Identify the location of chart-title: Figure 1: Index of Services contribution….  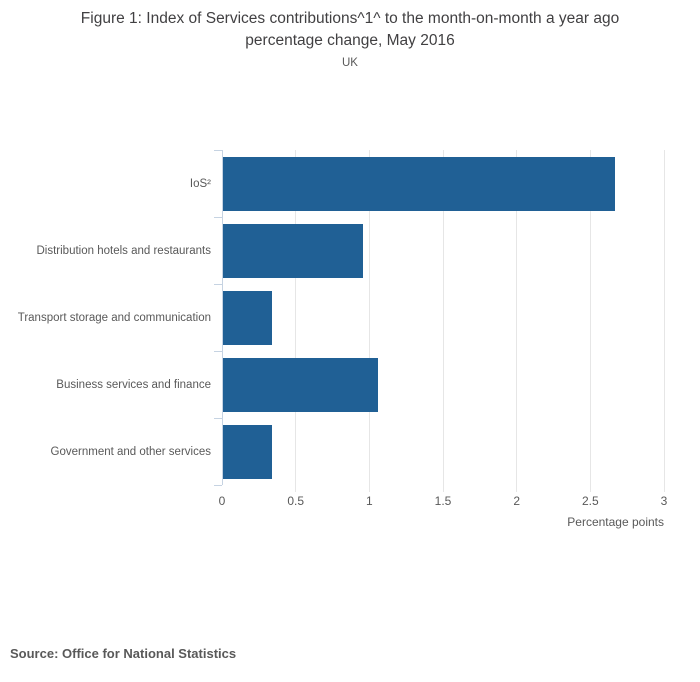
(350, 29).